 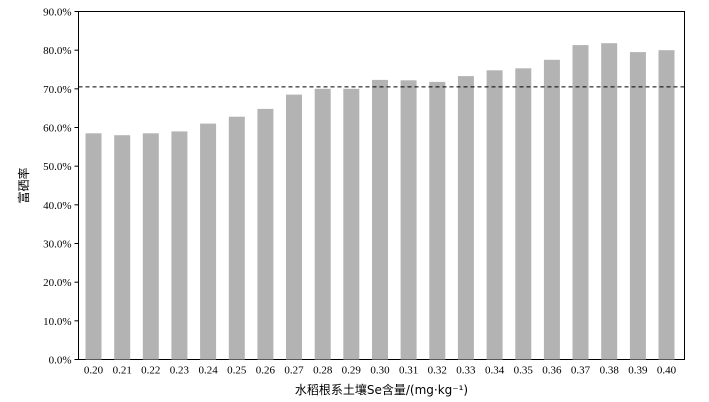 I want to click on bar-0.21, so click(x=122, y=247).